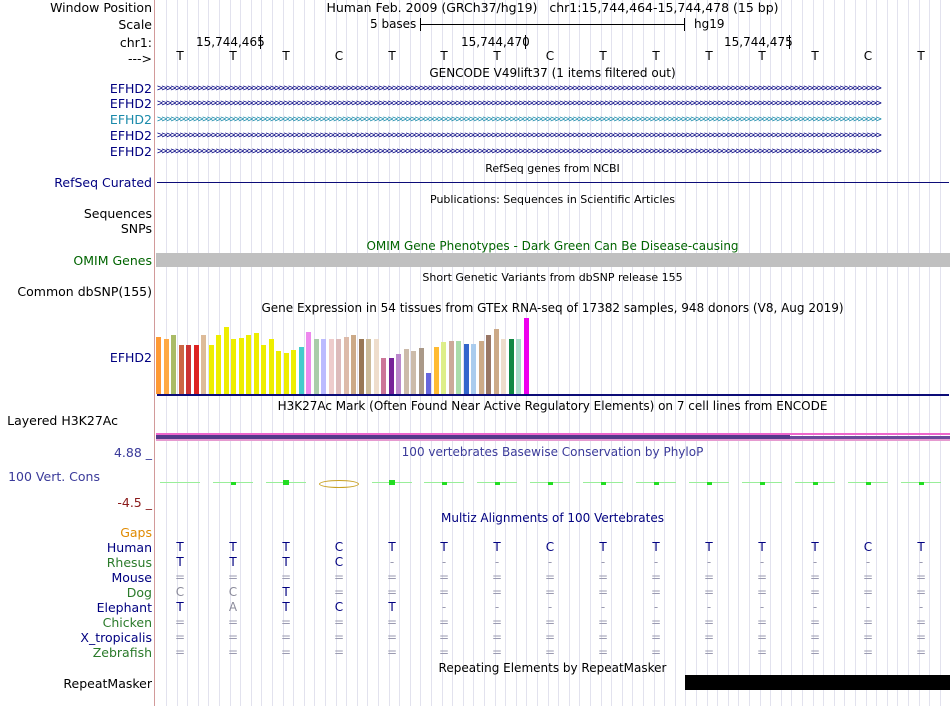  Describe the element at coordinates (553, 440) in the screenshot. I see `h3k27ac-signal-bottom` at that location.